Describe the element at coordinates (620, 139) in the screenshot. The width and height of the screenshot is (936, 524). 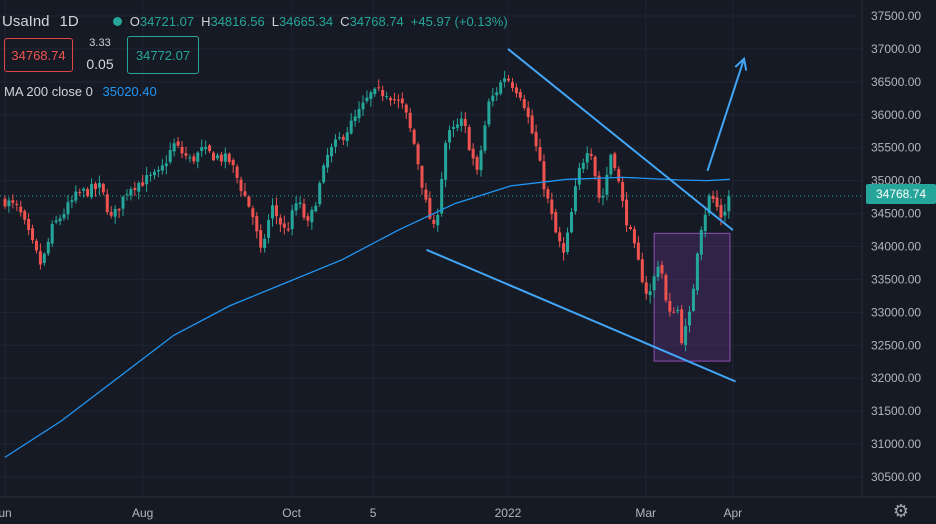
I see `upper-trendline` at that location.